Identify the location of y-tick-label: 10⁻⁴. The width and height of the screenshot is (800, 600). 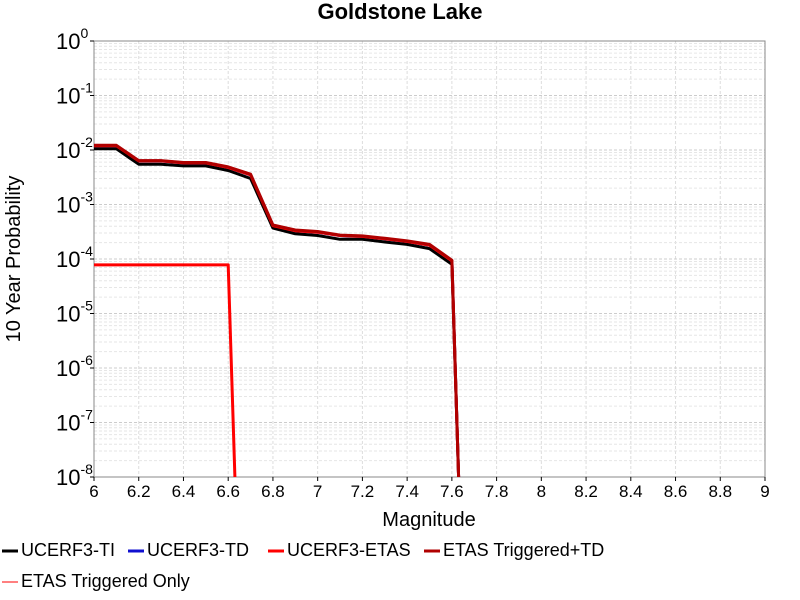
(74, 257).